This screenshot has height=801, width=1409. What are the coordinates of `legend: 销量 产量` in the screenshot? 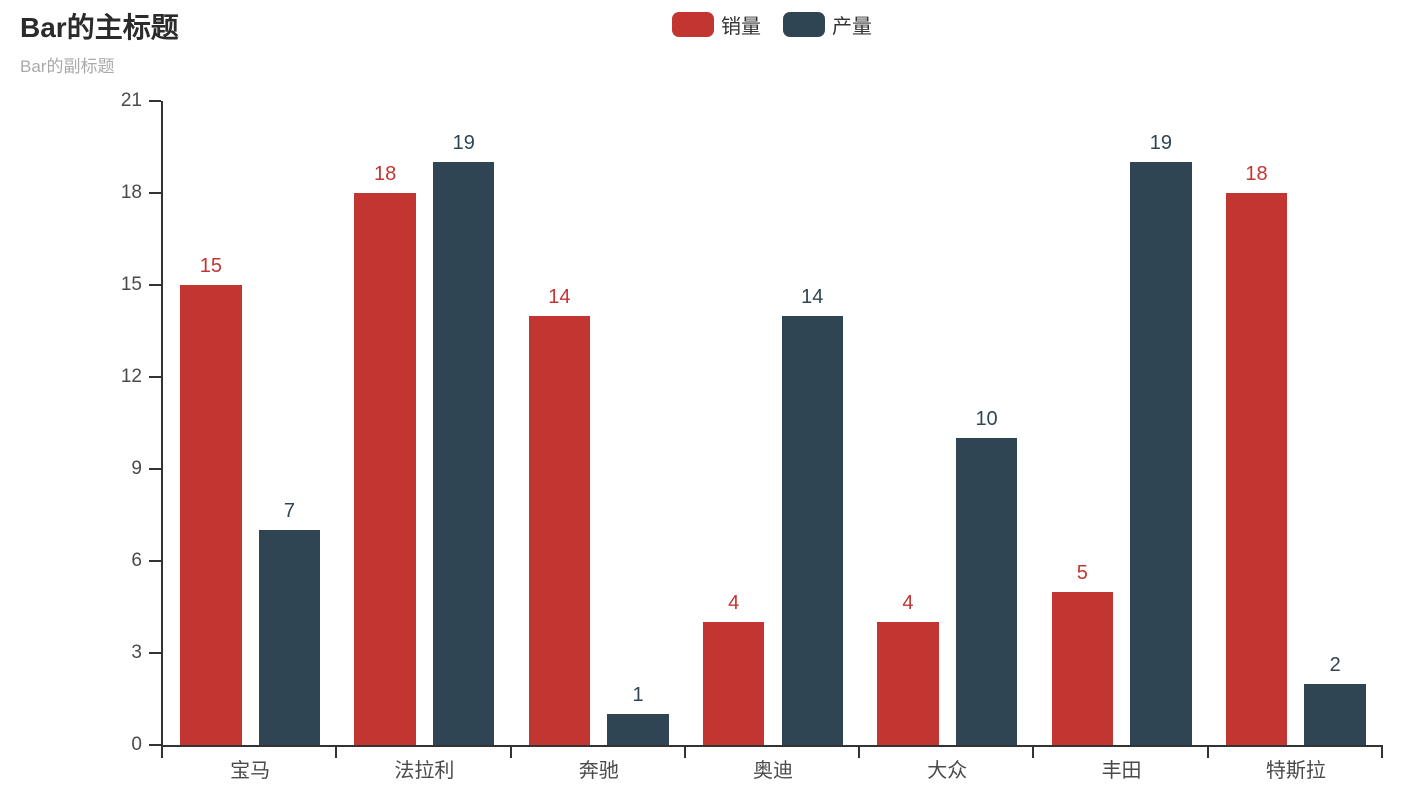 It's located at (772, 24).